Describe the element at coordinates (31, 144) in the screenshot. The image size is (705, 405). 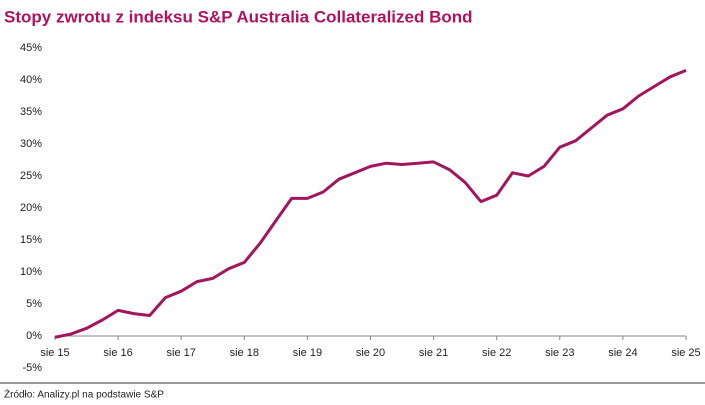
I see `y-tick-label: 30%` at that location.